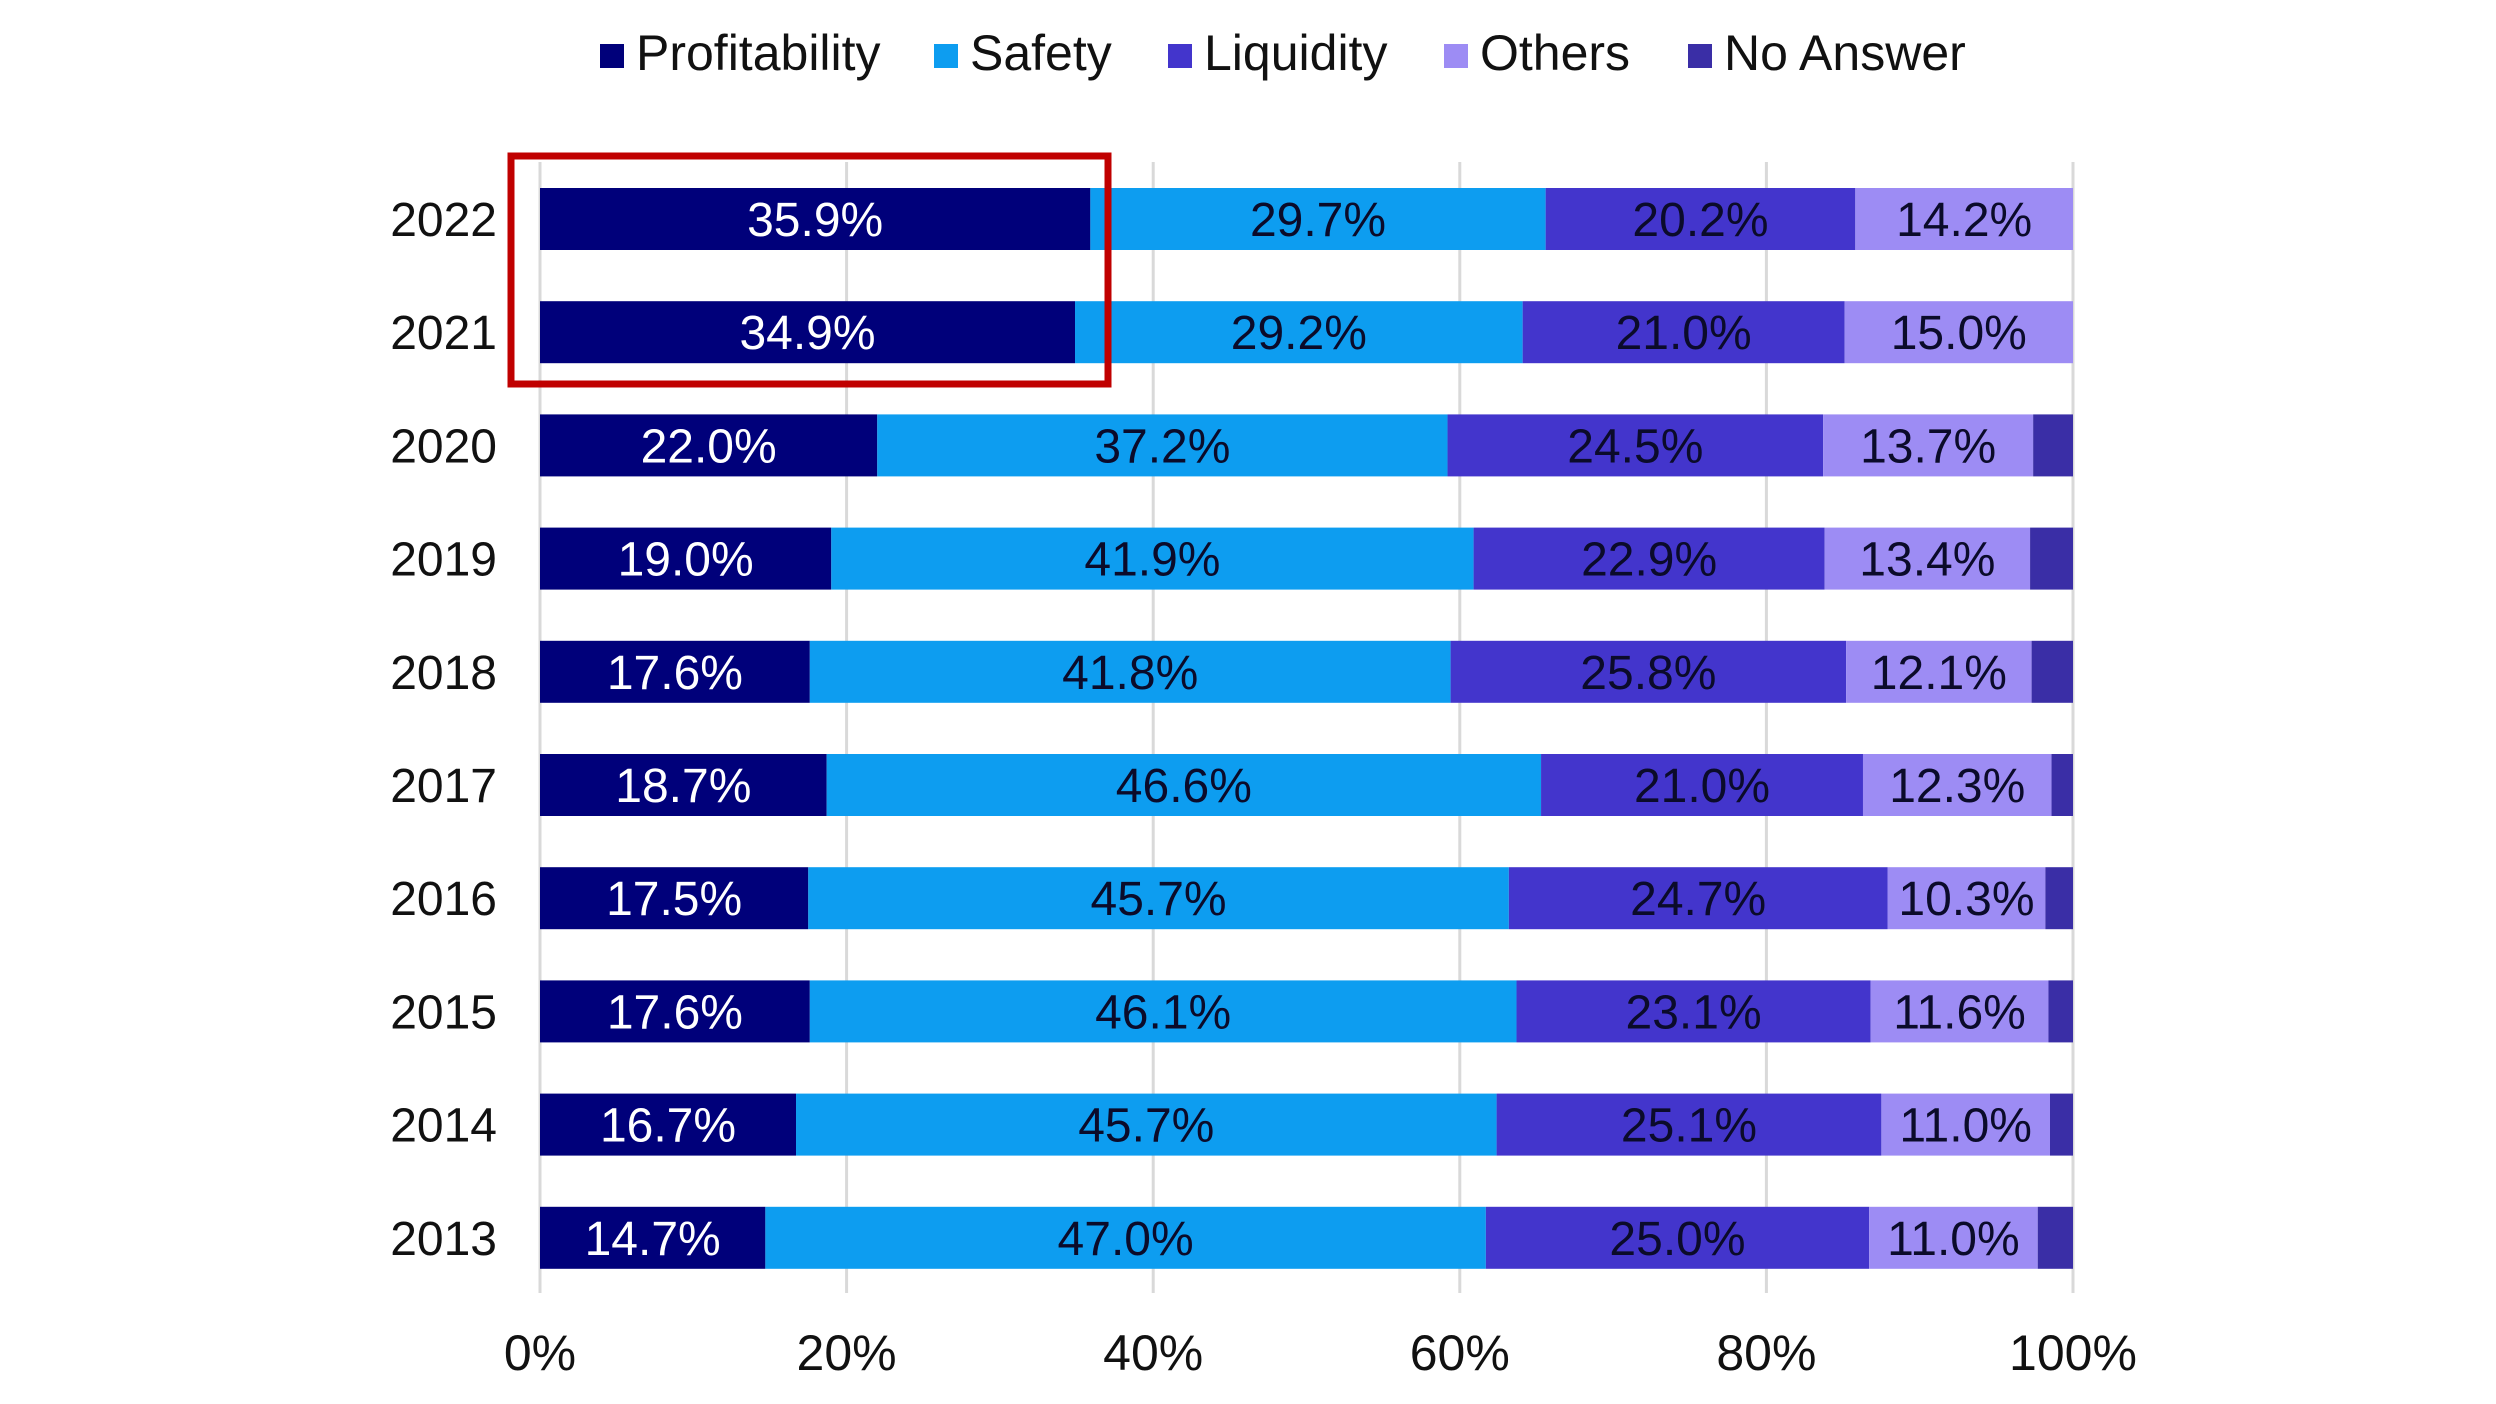  Describe the element at coordinates (1460, 1353) in the screenshot. I see `x-tick-label: 60%` at that location.